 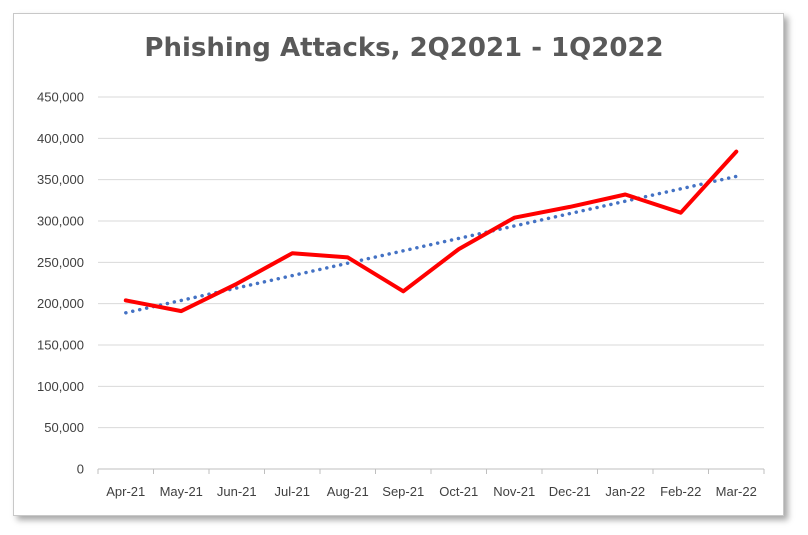 What do you see at coordinates (125, 491) in the screenshot?
I see `x-tick-label: Apr-21` at bounding box center [125, 491].